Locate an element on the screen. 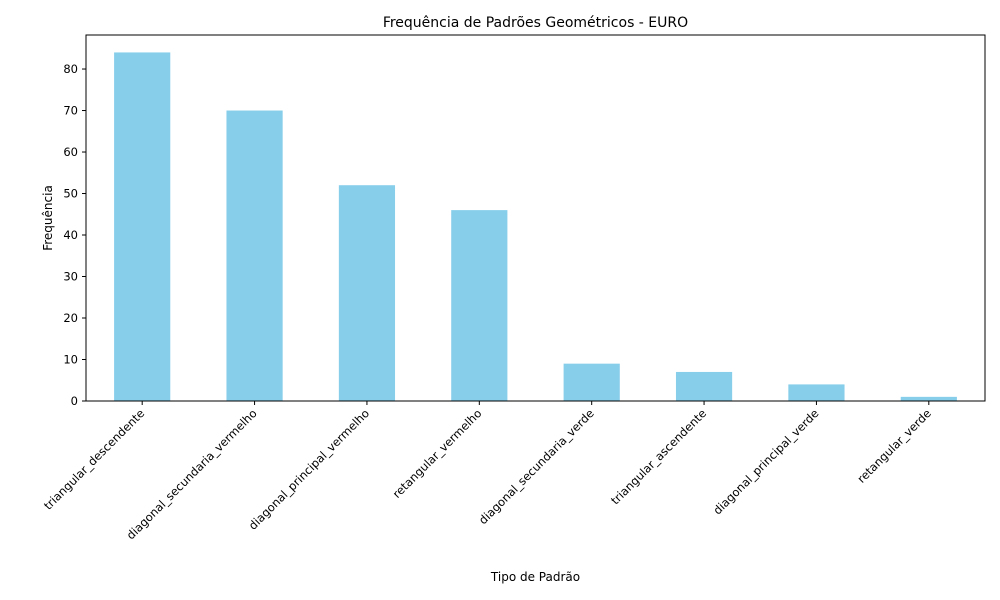 This screenshot has width=1000, height=600. y-tick-label: 10 is located at coordinates (70, 360).